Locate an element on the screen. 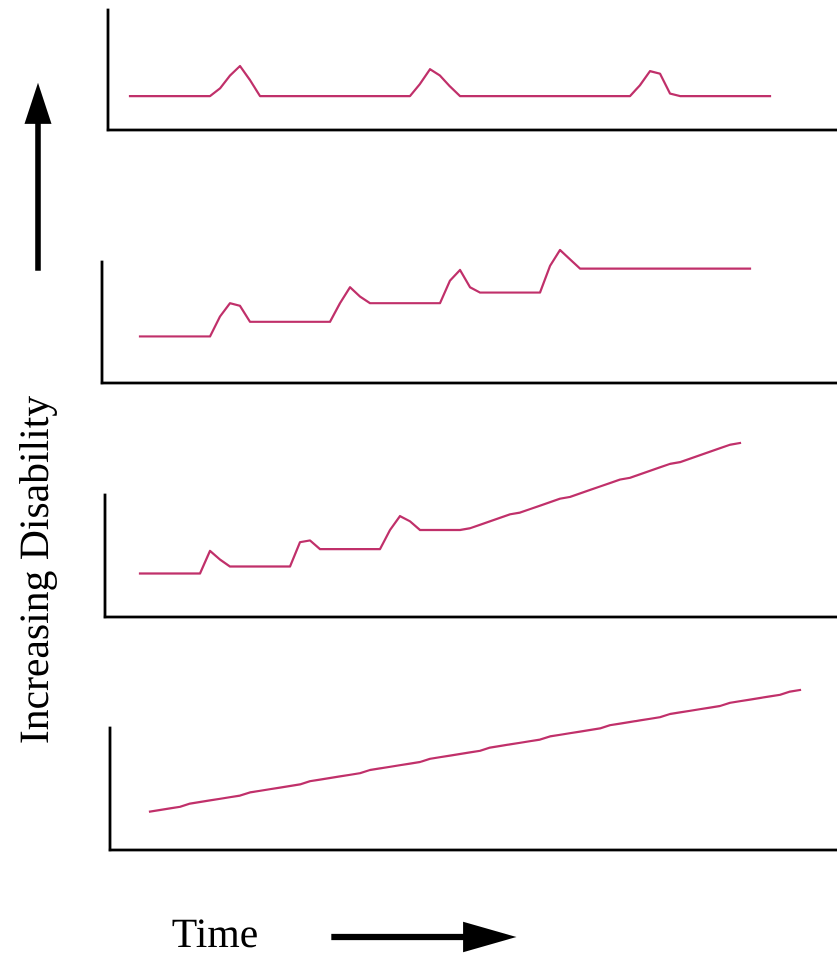 The height and width of the screenshot is (956, 837). text: Time is located at coordinates (214, 933).